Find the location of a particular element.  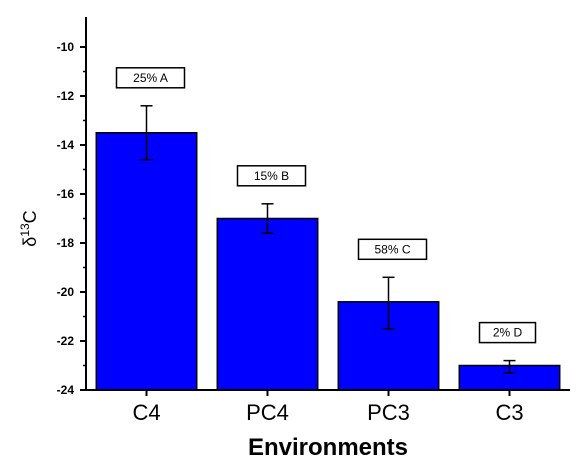

x-category-label: C3 is located at coordinates (509, 412).